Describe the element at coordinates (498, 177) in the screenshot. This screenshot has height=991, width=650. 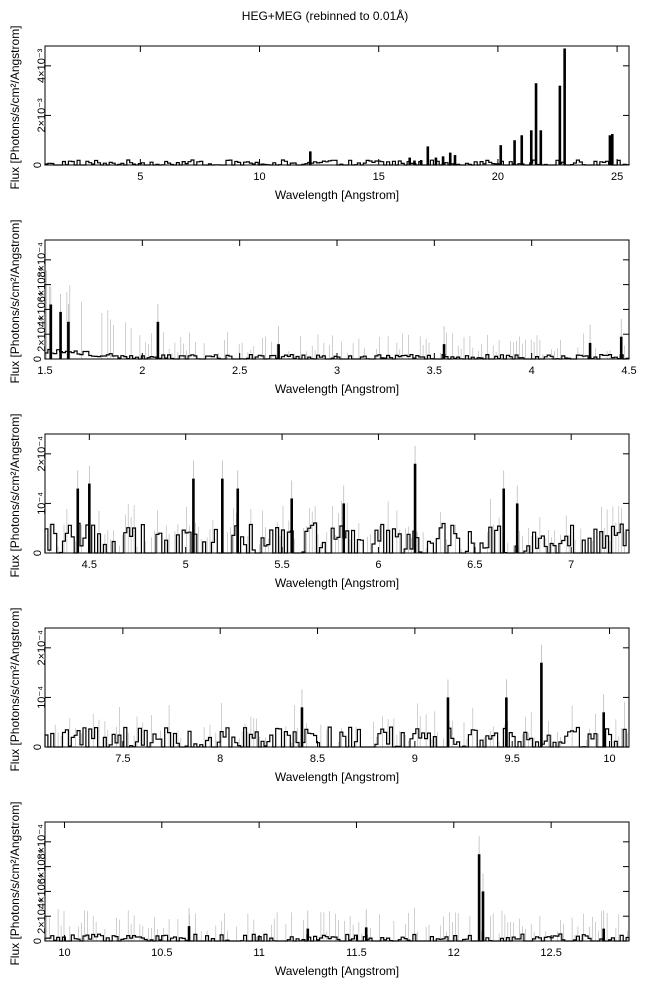
I see `x-tick-label: 20` at that location.